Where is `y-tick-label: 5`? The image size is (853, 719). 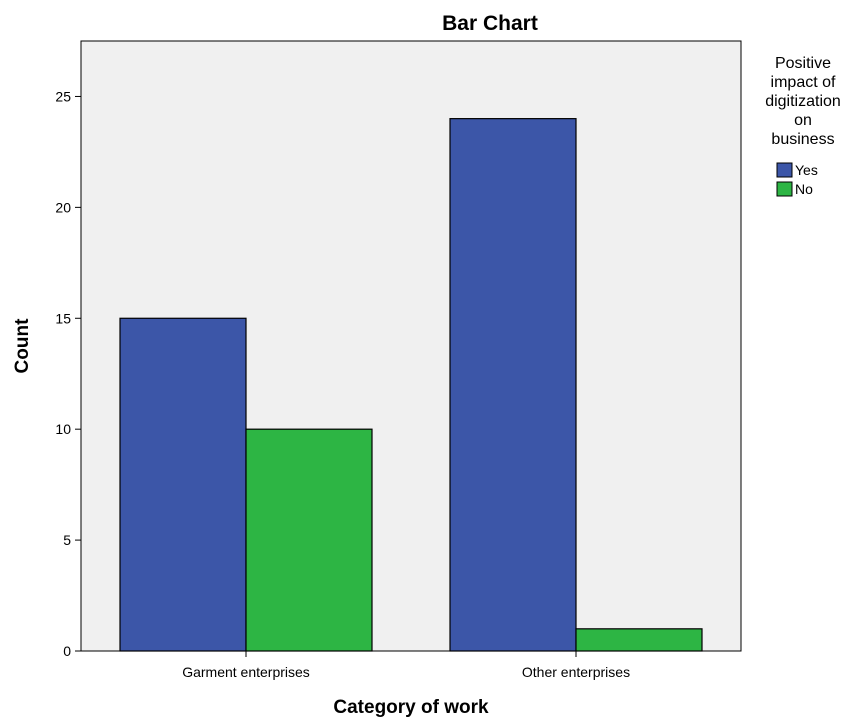
y-tick-label: 5 is located at coordinates (67, 540).